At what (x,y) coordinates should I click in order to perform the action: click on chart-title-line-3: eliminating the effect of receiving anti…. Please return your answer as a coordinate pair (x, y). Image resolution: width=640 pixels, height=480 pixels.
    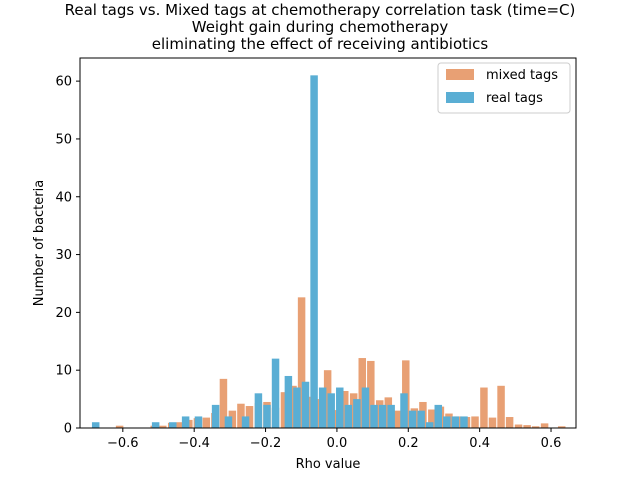
    Looking at the image, I should click on (320, 44).